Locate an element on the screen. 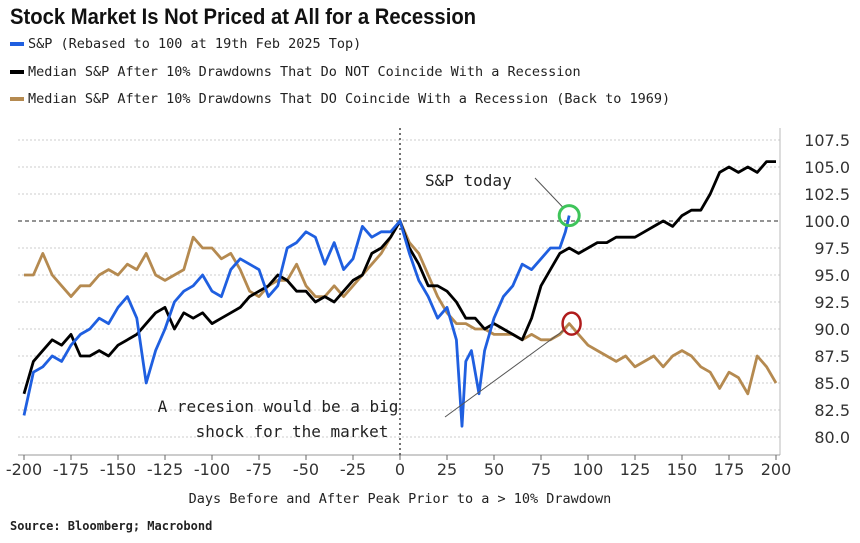  x-tick-label: 0 is located at coordinates (400, 469).